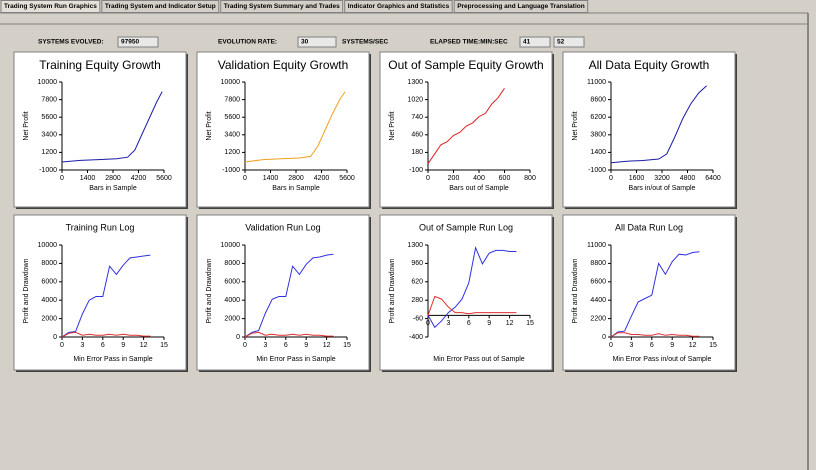 Image resolution: width=816 pixels, height=470 pixels. I want to click on tab: Trading System Summary and Trades, so click(282, 6).